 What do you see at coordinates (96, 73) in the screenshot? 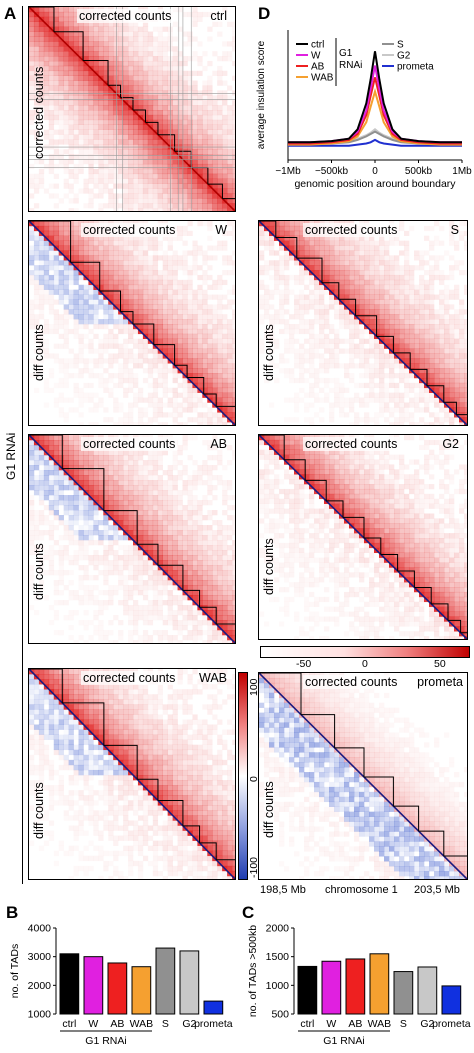
I see `tad-boundary` at bounding box center [96, 73].